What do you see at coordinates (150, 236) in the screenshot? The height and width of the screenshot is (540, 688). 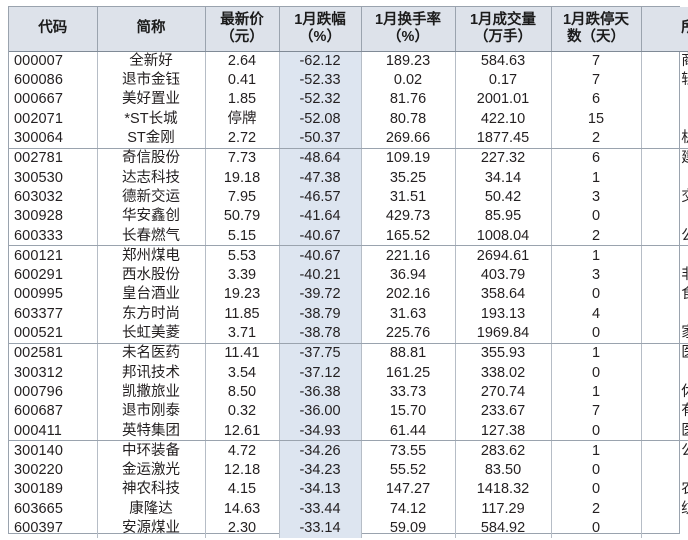 I see `cell-name: 长春燃气` at bounding box center [150, 236].